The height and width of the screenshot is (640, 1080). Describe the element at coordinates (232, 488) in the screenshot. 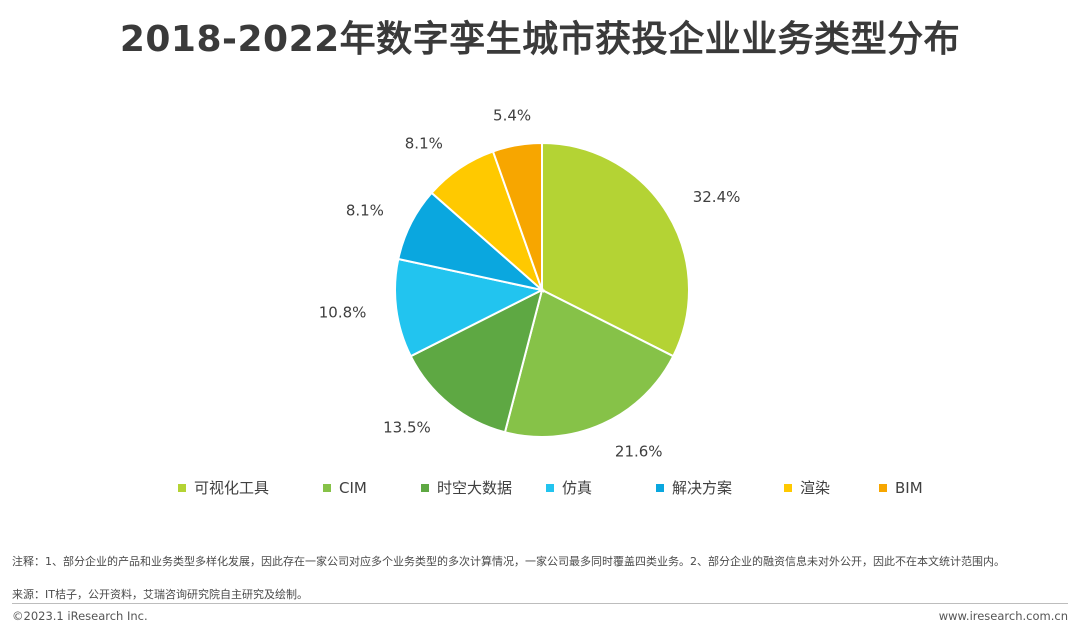

I see `legend-label-1: 可视化工具` at that location.